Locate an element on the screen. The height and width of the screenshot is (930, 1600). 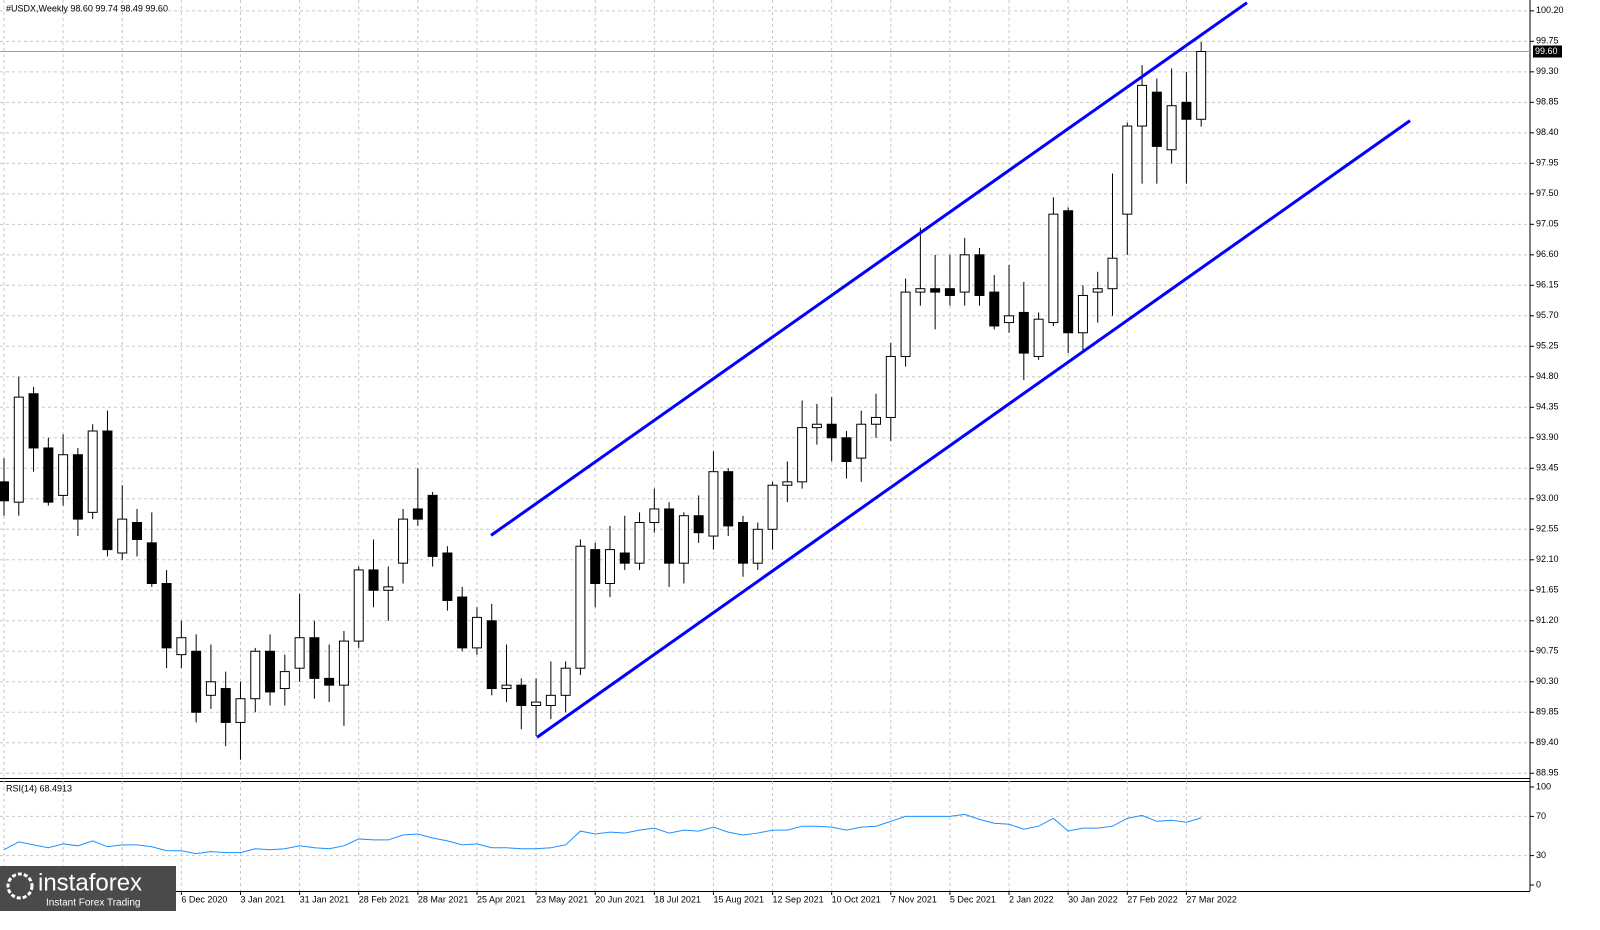
y-tick-label: 93.45 is located at coordinates (1547, 468).